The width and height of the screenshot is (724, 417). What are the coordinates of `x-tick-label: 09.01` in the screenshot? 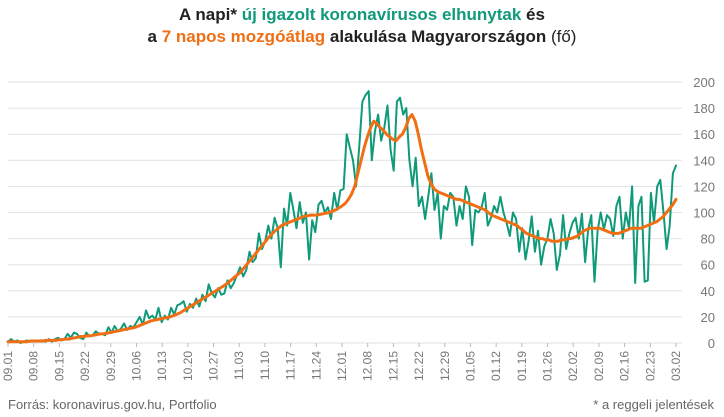 It's located at (8, 366).